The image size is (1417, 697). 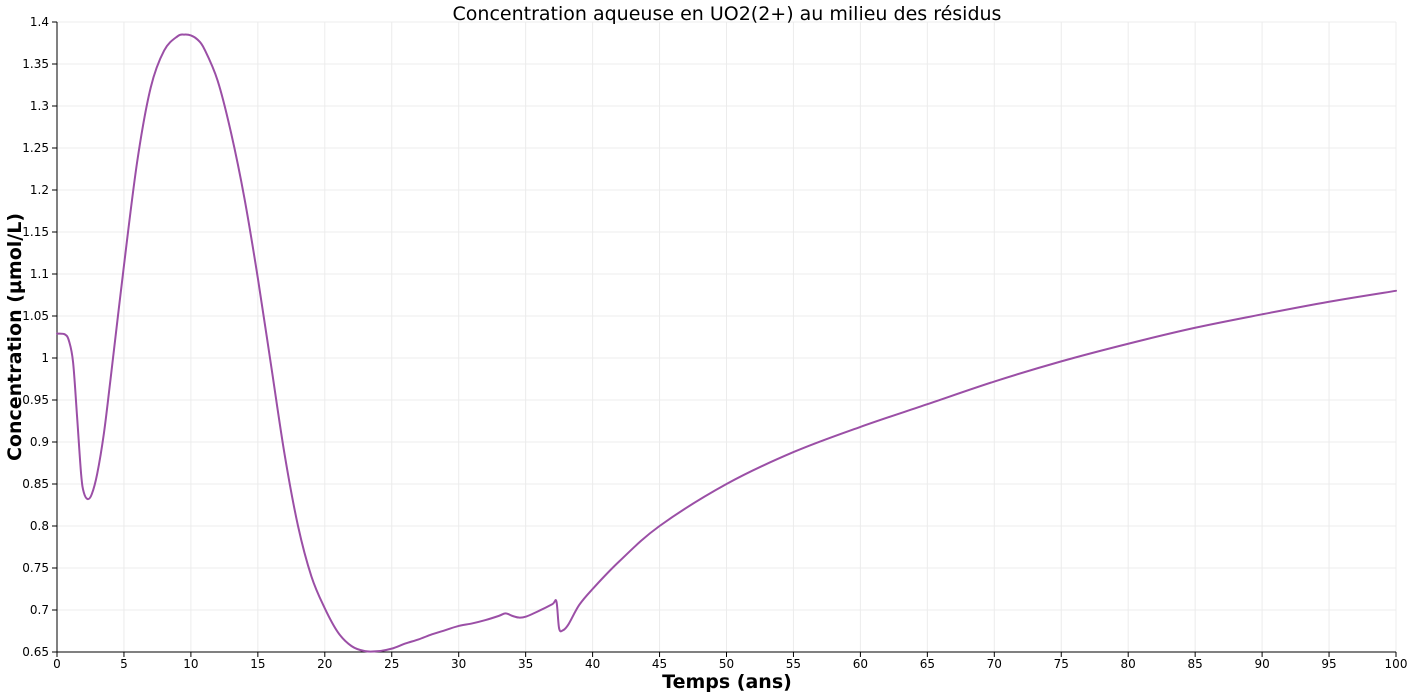 I want to click on x-tick-label: 55, so click(x=793, y=664).